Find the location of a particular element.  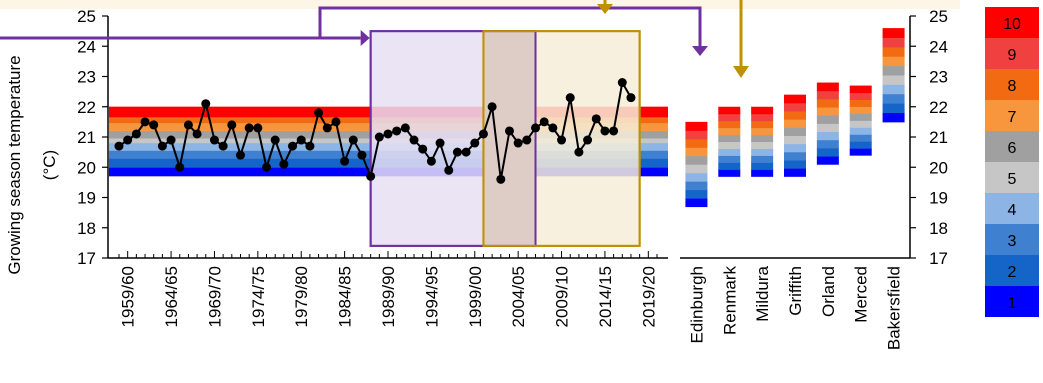

legend-label: 8 is located at coordinates (1012, 86).